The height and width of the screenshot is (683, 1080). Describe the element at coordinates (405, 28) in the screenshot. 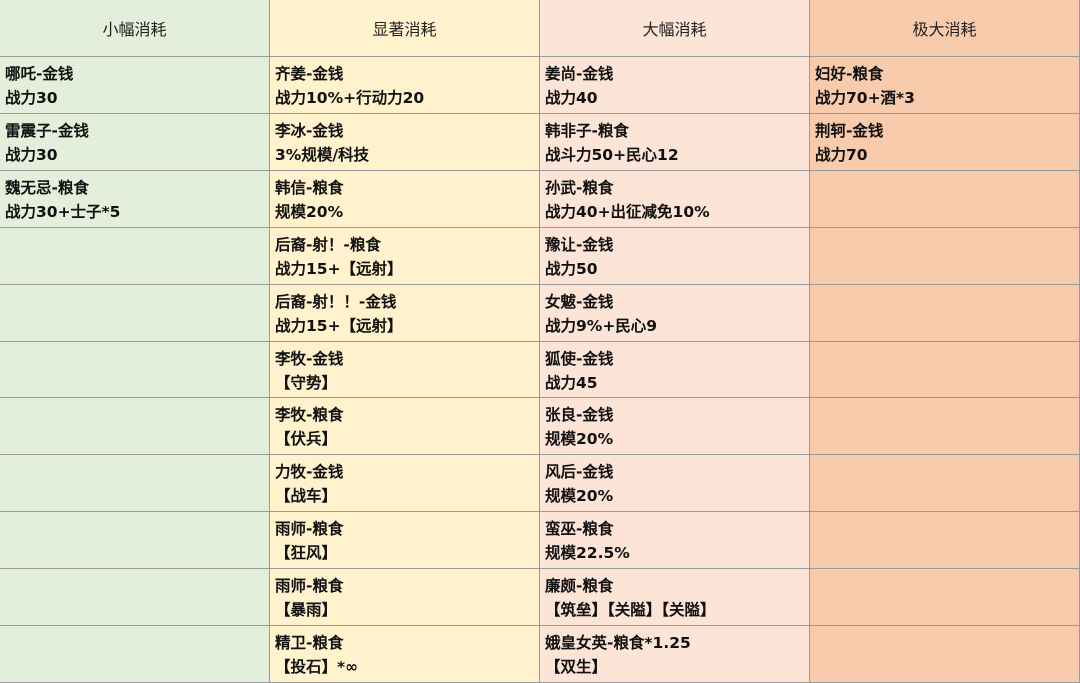

I see `column-header: 显著消耗` at that location.